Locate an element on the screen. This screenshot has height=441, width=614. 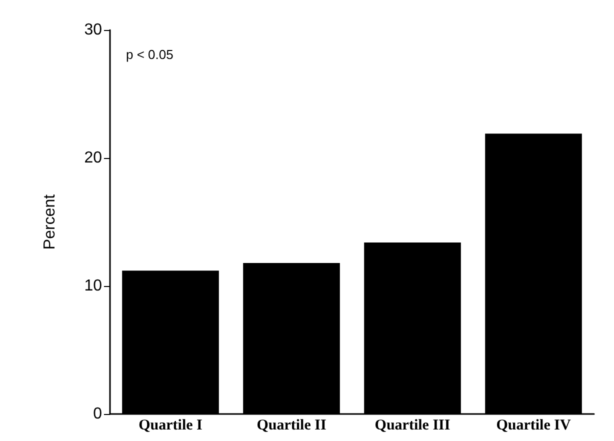
x-tick-label: Quartile II is located at coordinates (291, 426).